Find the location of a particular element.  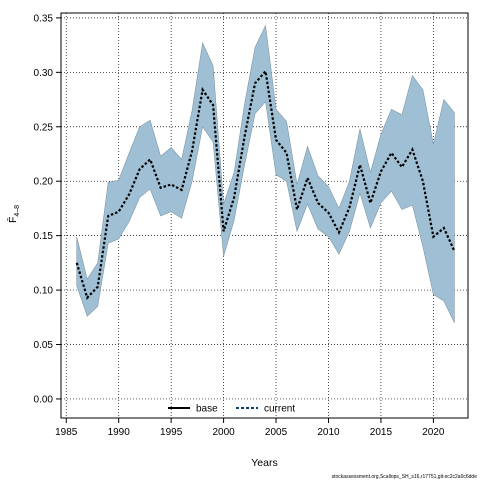

x-tick-label: 1985 is located at coordinates (66, 432).